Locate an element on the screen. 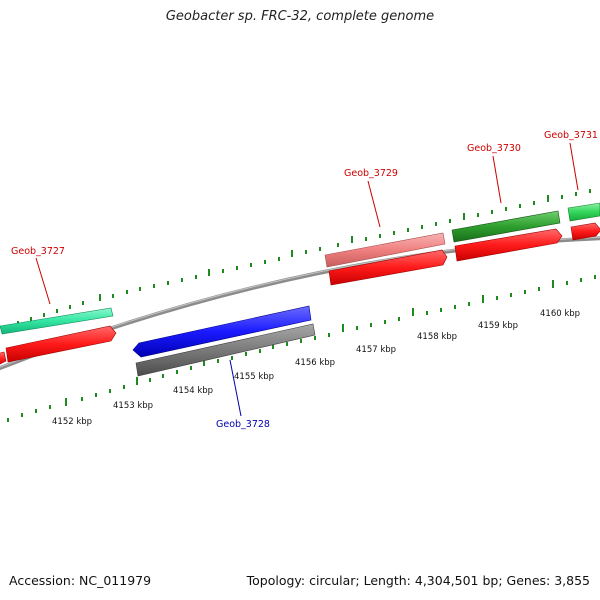 This screenshot has width=600, height=600. scale-label: 4159 kbp is located at coordinates (498, 326).